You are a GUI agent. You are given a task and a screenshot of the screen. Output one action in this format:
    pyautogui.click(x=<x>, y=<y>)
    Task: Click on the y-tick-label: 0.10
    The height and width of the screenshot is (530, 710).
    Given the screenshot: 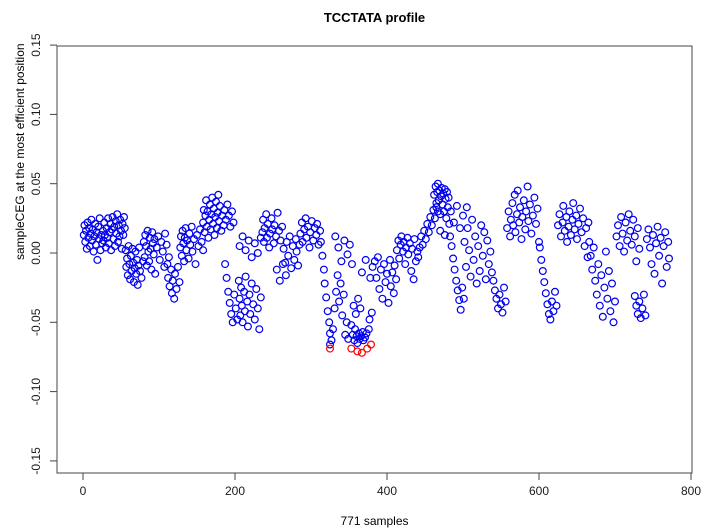 What is the action you would take?
    pyautogui.click(x=36, y=114)
    